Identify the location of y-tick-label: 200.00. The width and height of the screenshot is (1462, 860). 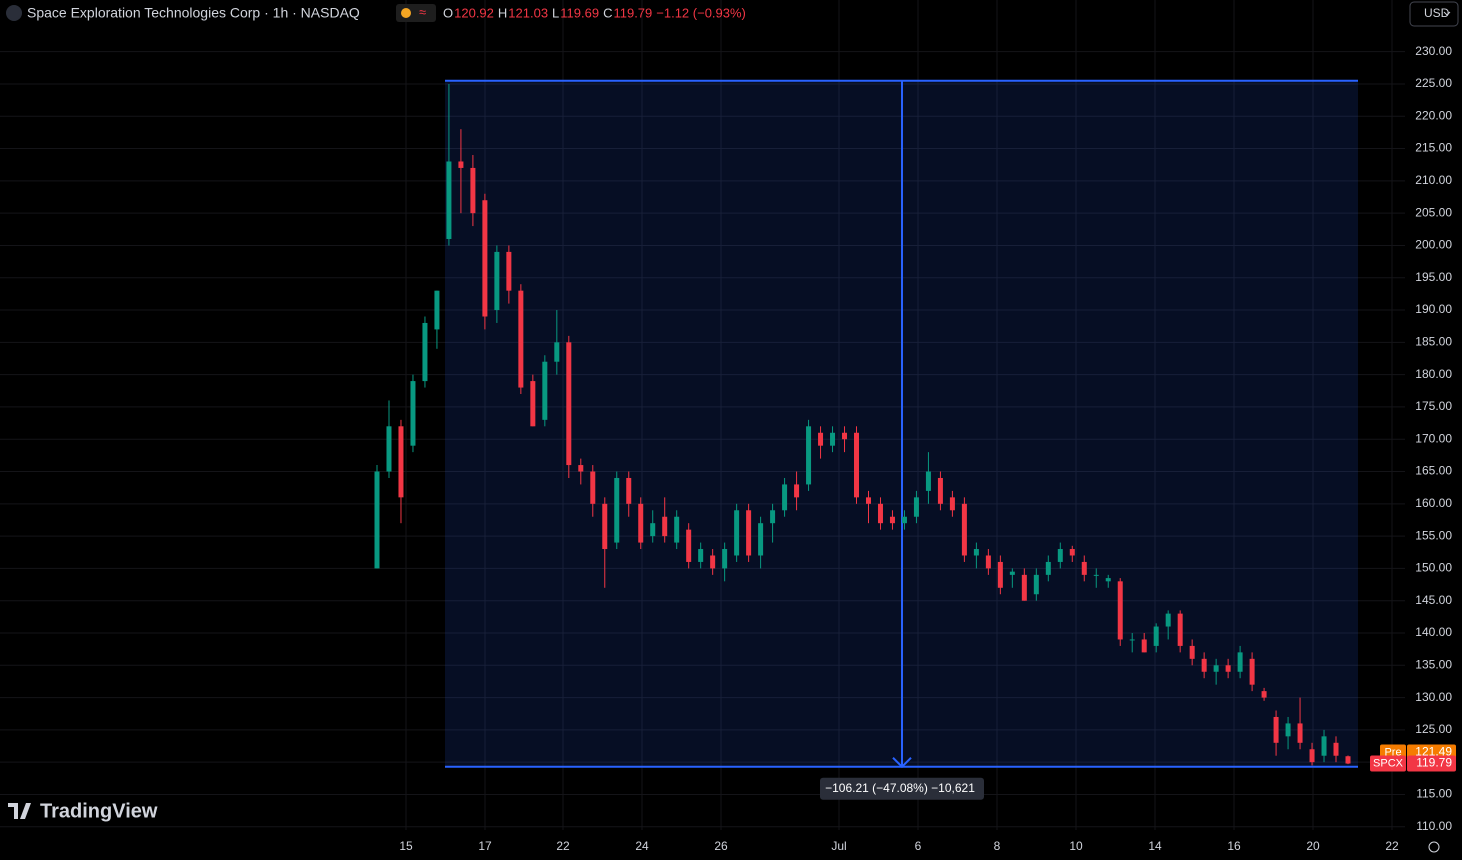
(1433, 245).